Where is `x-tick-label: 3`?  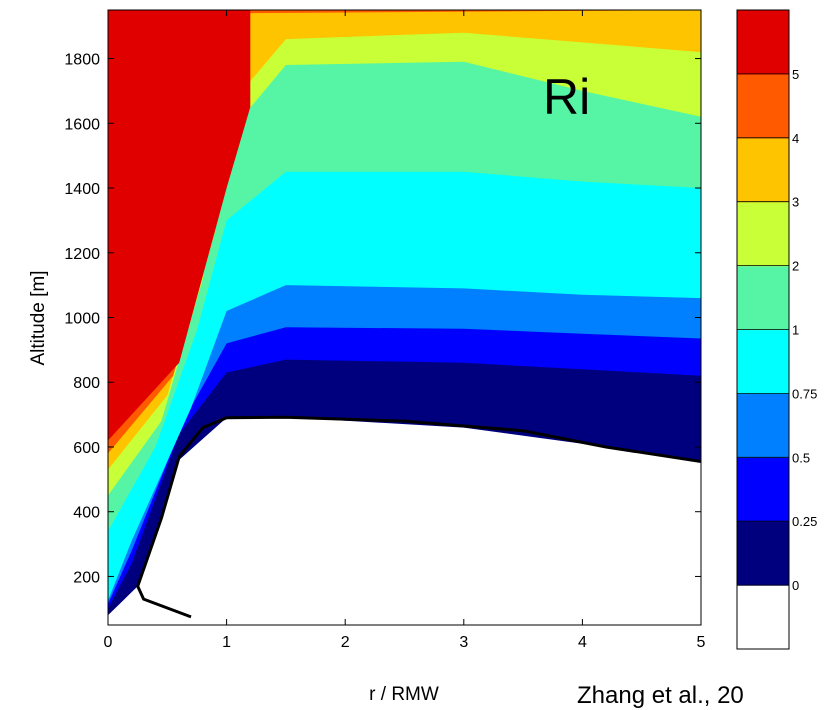
x-tick-label: 3 is located at coordinates (463, 642).